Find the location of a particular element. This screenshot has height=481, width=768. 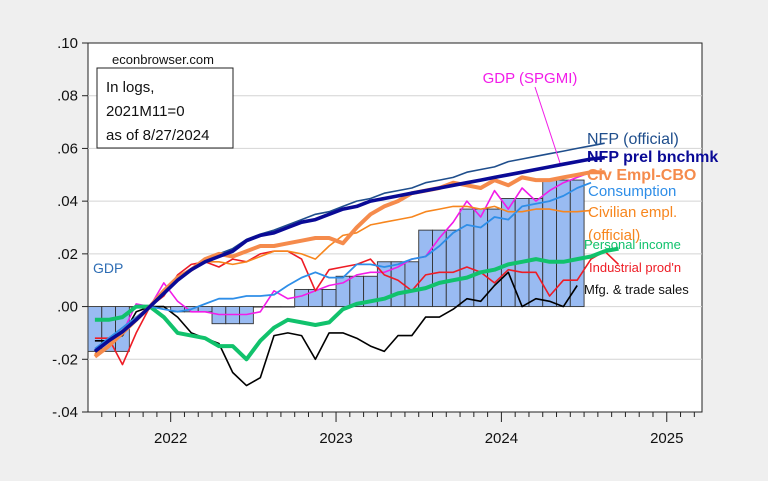

y-tick-label: -.02 is located at coordinates (65, 359).